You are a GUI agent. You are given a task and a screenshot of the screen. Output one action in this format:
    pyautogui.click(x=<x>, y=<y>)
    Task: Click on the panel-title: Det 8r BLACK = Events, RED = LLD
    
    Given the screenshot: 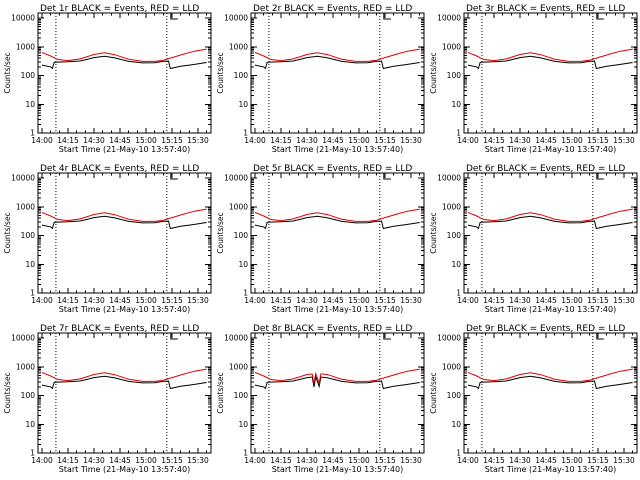 What is the action you would take?
    pyautogui.click(x=332, y=329)
    